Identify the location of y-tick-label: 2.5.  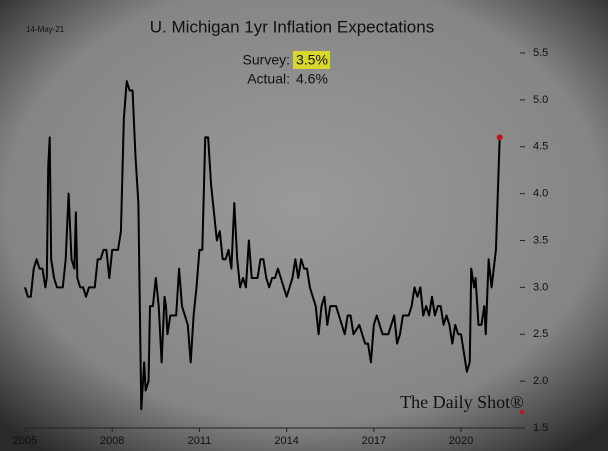
(540, 334).